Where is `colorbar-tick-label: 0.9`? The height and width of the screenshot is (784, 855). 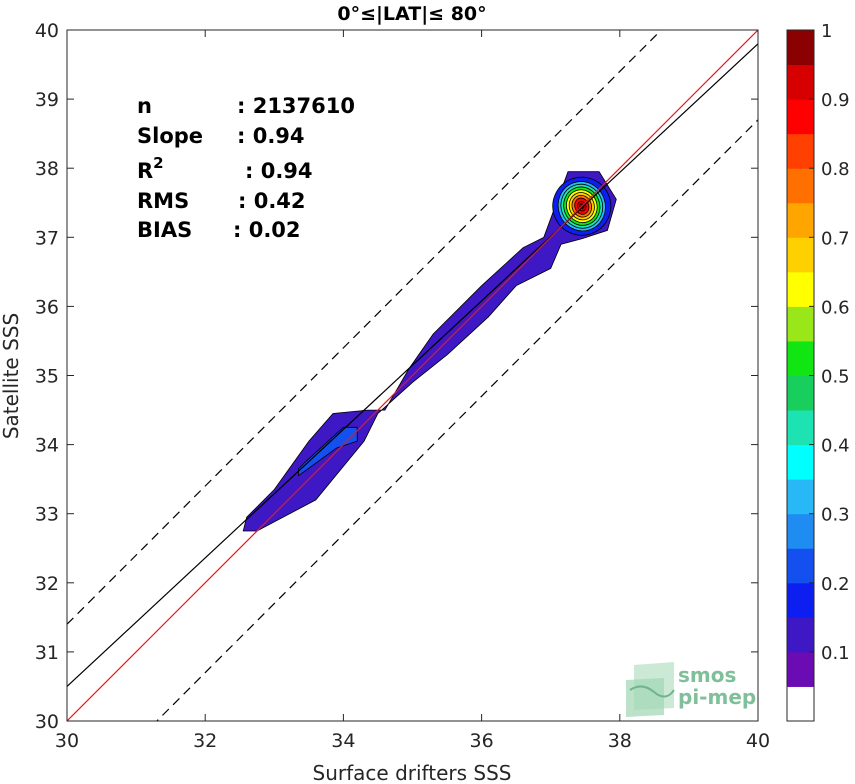
colorbar-tick-label: 0.9 is located at coordinates (835, 100).